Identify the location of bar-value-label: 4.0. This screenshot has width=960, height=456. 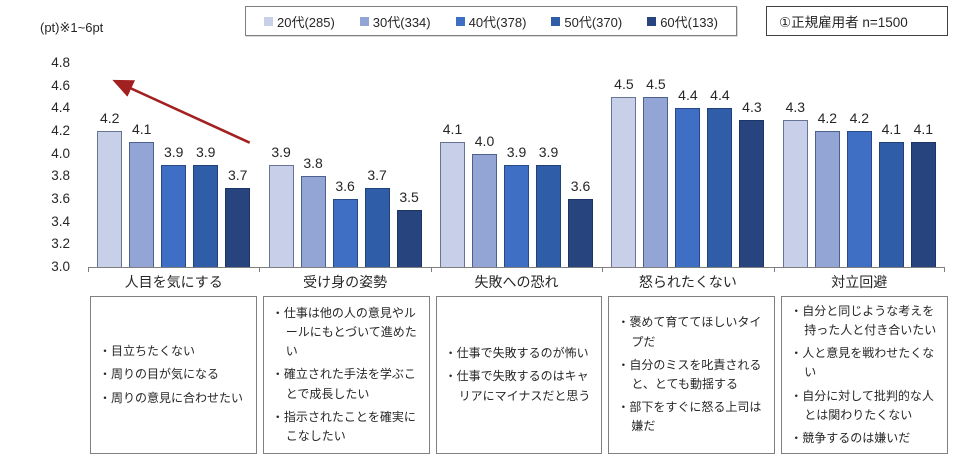
(484, 140).